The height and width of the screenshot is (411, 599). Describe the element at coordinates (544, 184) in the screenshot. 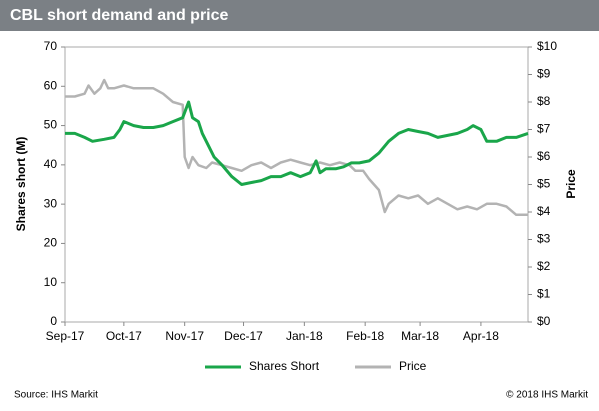

I see `y2-tick-label: $5` at that location.